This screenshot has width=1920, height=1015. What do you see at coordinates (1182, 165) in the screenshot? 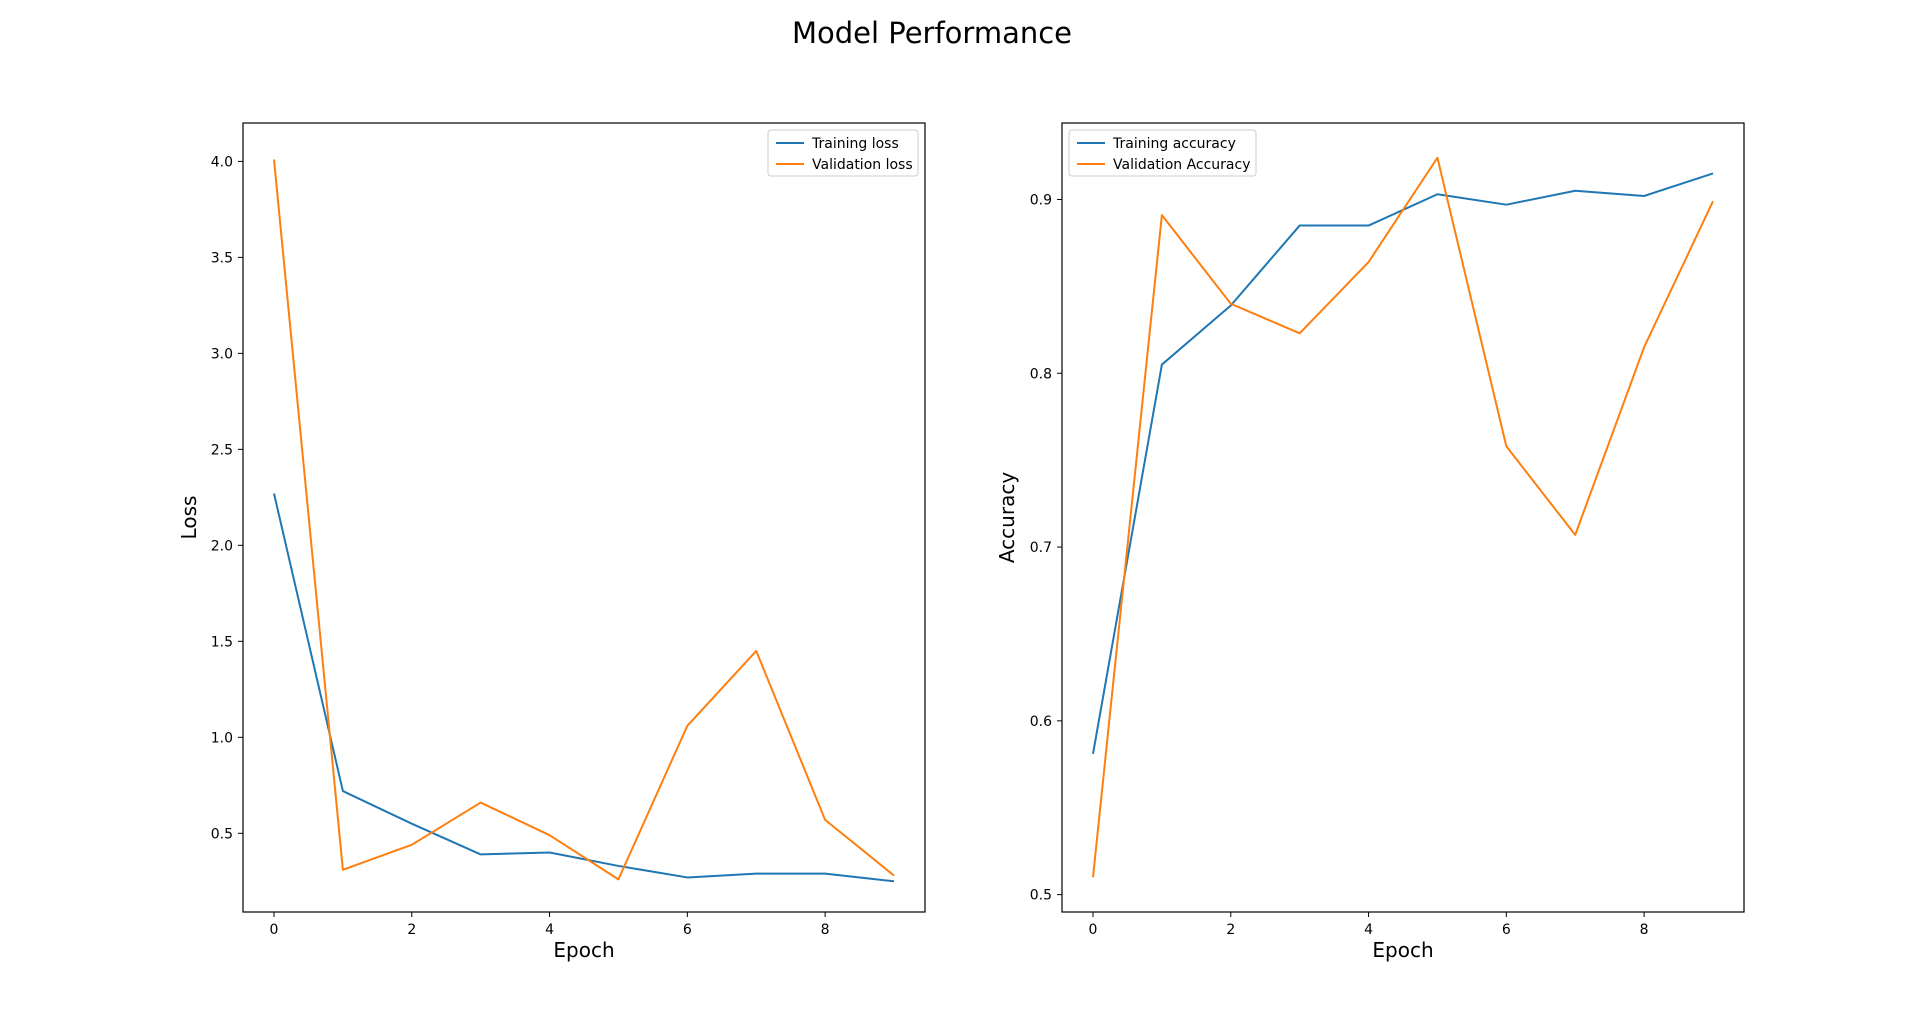
I see `accuracy-legend-label: Validation Accuracy` at bounding box center [1182, 165].